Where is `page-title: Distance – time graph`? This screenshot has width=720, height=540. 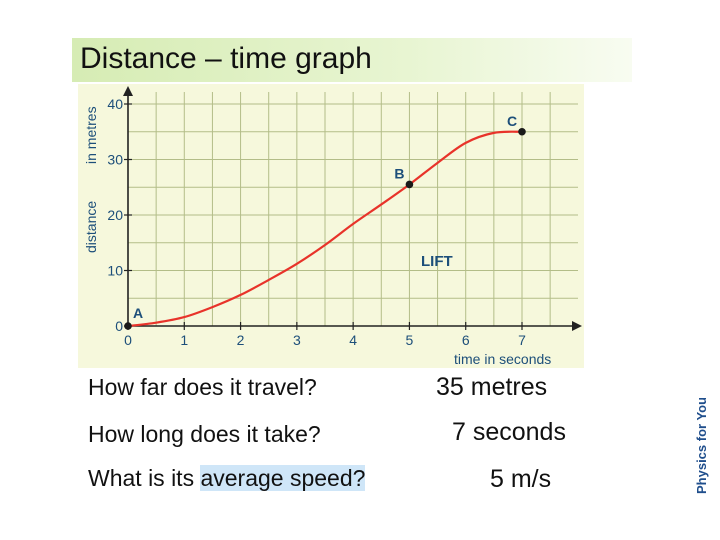 page-title: Distance – time graph is located at coordinates (226, 58).